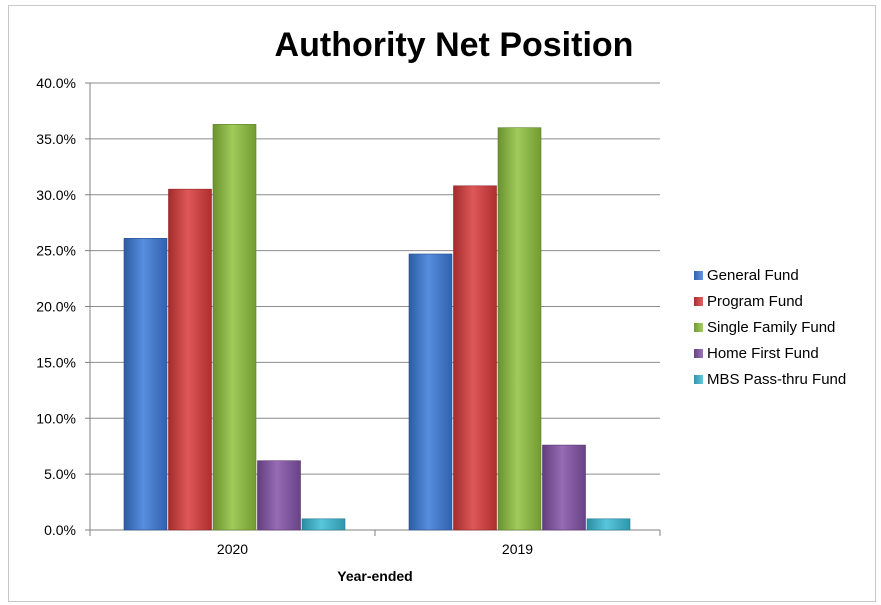  I want to click on bar-home-first-fund-2019, so click(564, 487).